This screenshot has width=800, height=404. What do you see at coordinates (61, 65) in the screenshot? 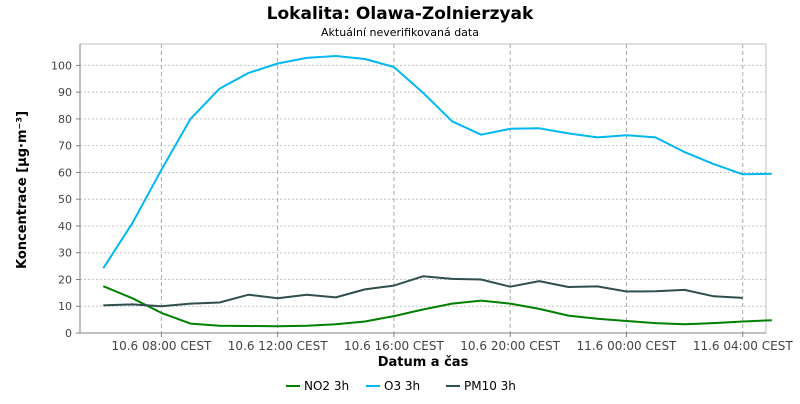
I see `y-tick-label: 100` at bounding box center [61, 65].